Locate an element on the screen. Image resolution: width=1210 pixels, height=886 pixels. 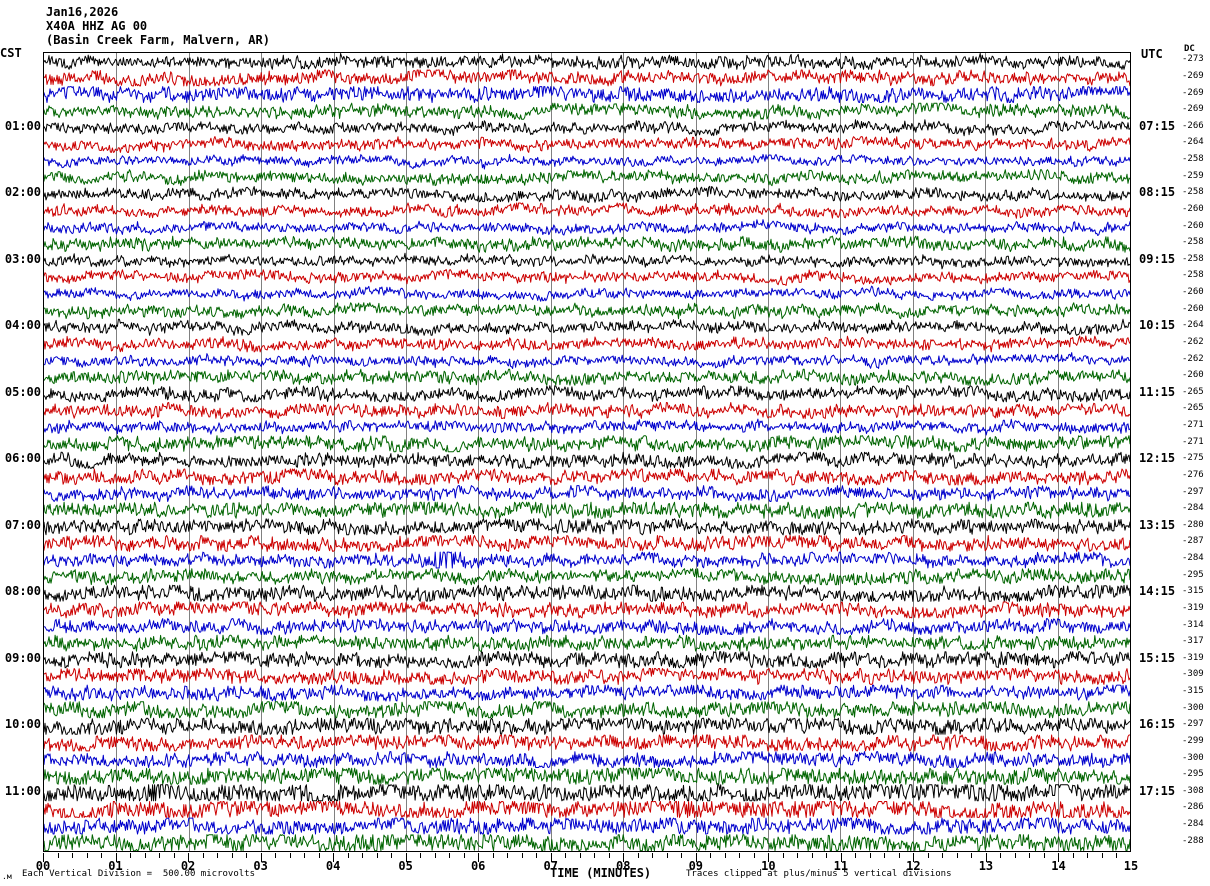
x-tick-label: 12 is located at coordinates (913, 866).